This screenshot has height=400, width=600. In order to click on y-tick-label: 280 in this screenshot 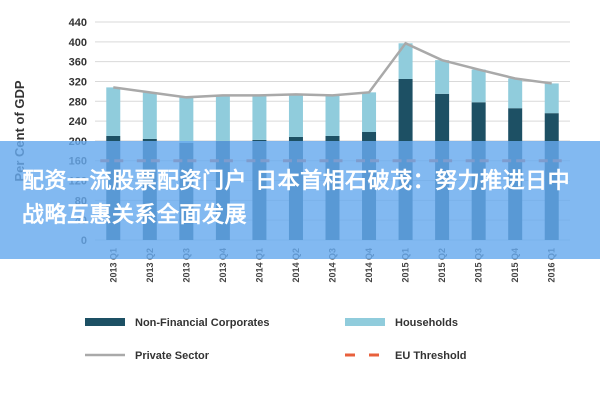, I will do `click(78, 102)`.